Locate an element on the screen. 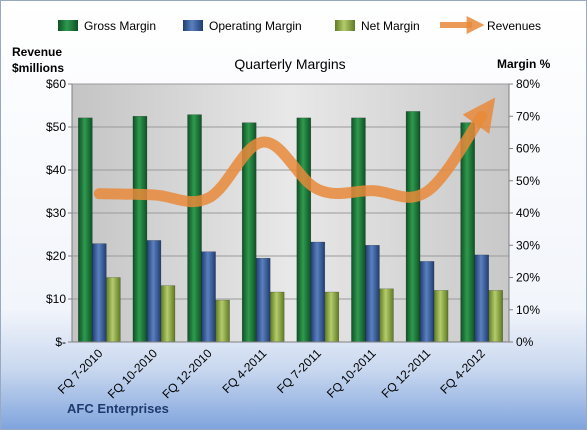 Image resolution: width=587 pixels, height=430 pixels. left-axis-ticks: $- $10 $20 $30 $40 $50 $60 is located at coordinates (59, 213).